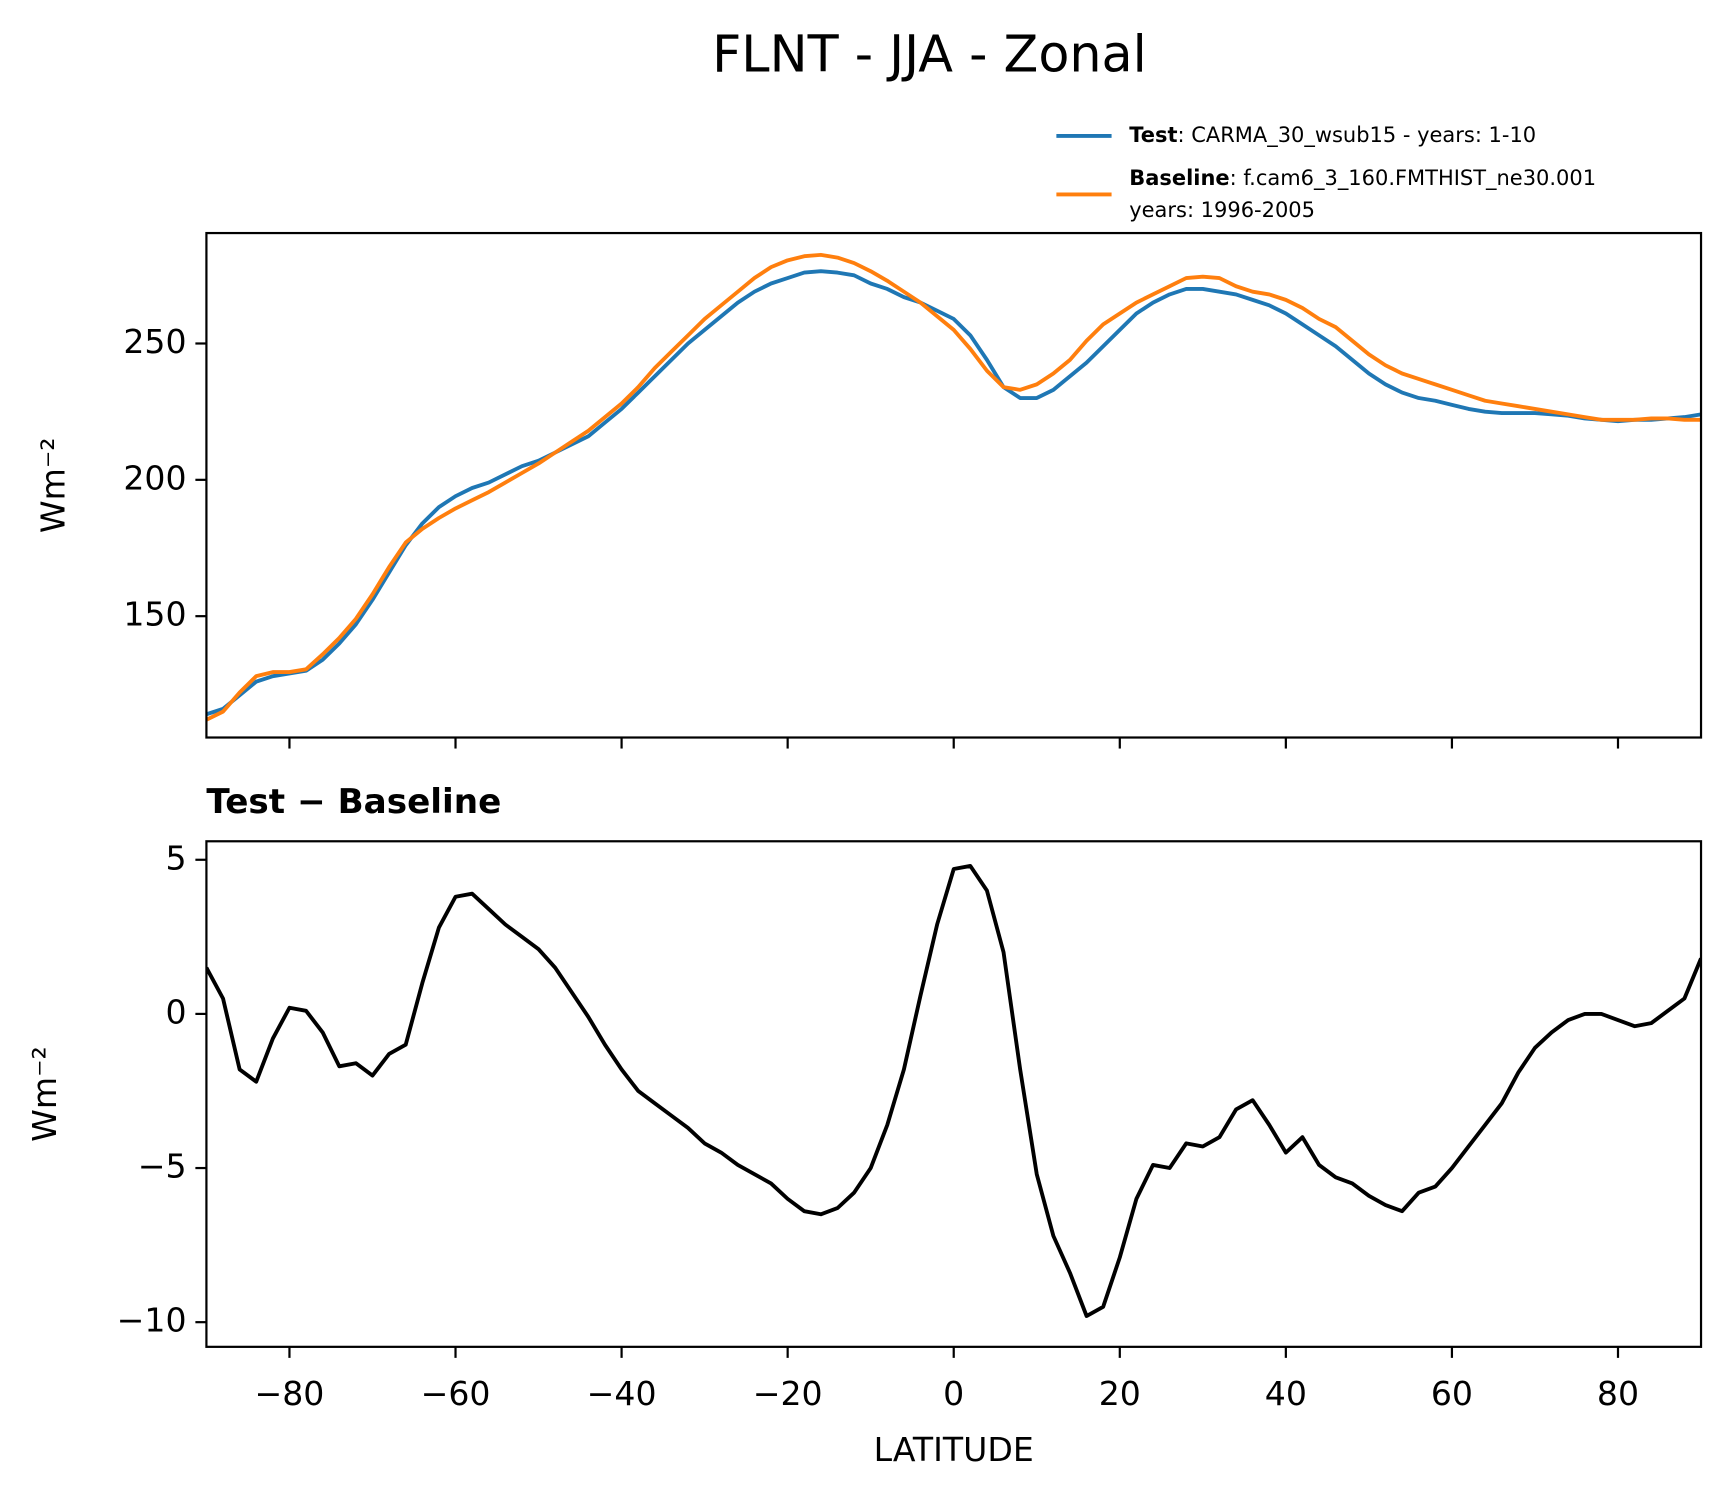  Describe the element at coordinates (154, 341) in the screenshot. I see `y-tick-label: 250` at that location.